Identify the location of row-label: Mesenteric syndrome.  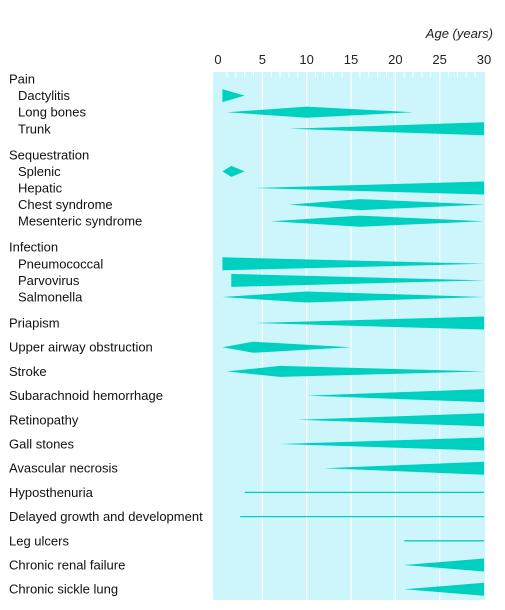
(80, 221).